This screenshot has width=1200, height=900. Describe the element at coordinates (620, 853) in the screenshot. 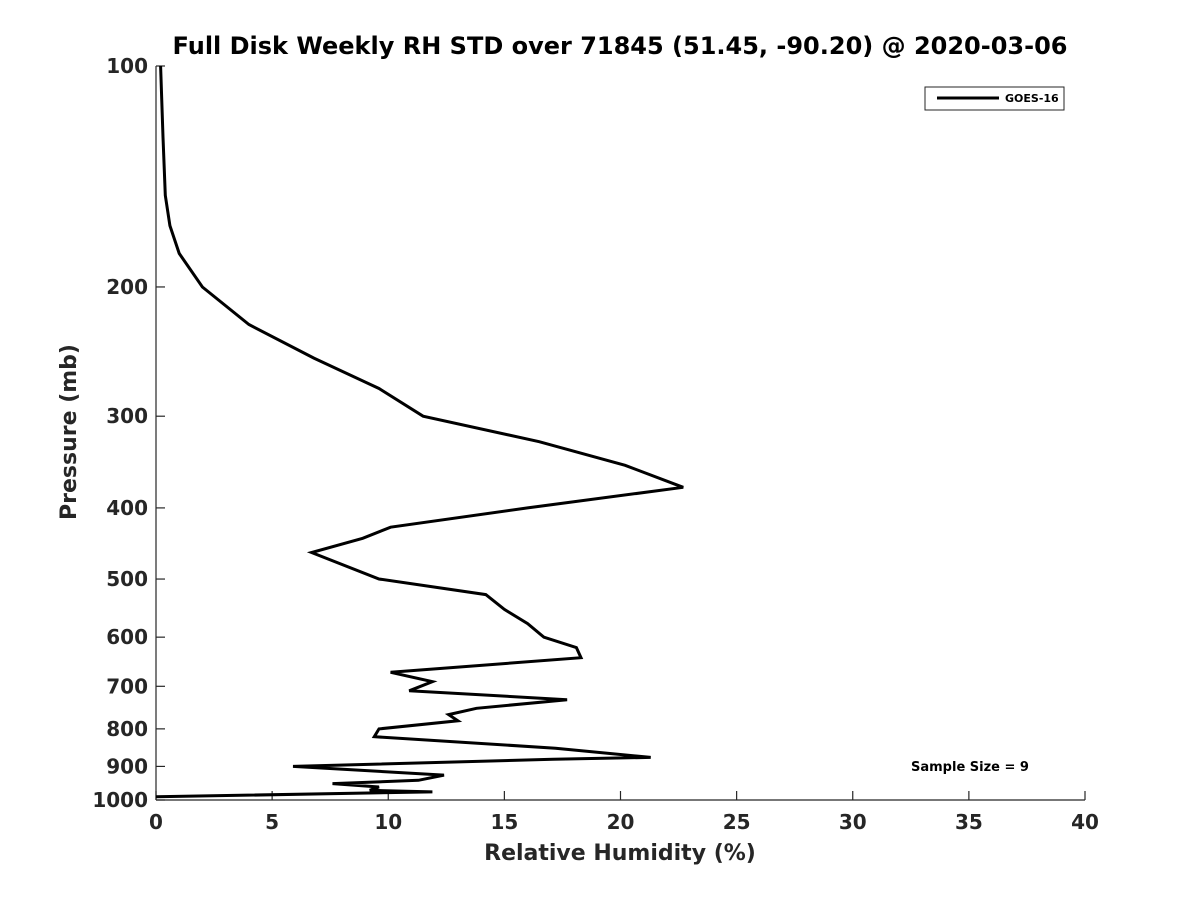

I see `x-axis-label: Relative Humidity (%)` at that location.